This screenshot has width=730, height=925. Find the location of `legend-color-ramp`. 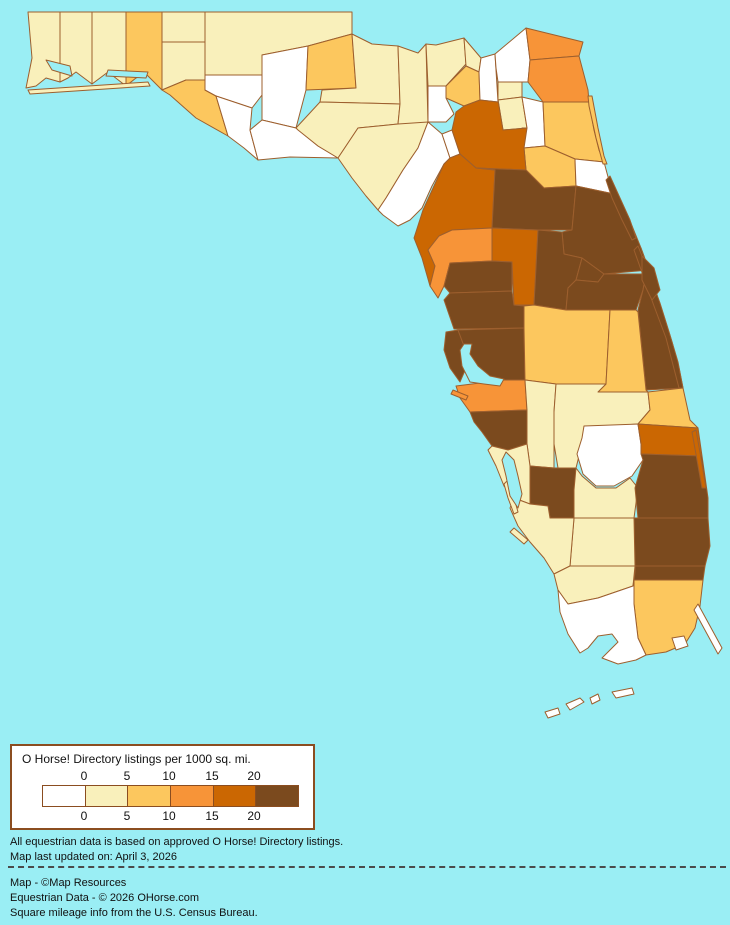

legend-color-ramp is located at coordinates (170, 796).